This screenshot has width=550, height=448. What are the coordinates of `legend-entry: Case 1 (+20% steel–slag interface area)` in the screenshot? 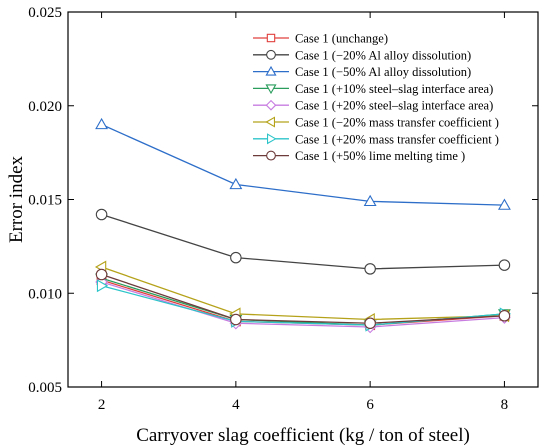 It's located at (373, 106).